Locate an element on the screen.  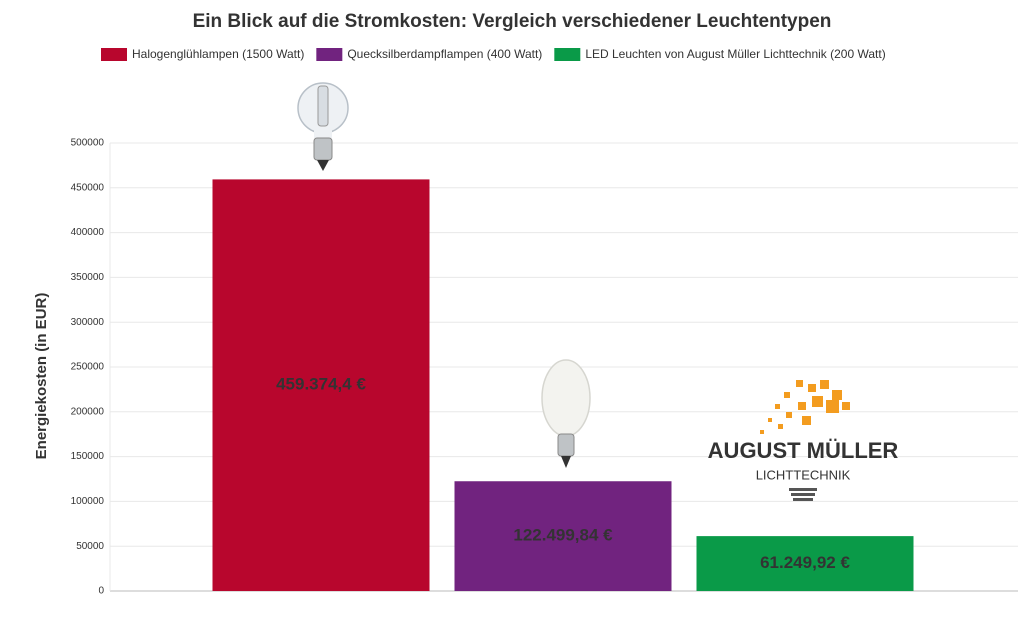
legend-label: Halogenglühlampen (1500 Watt) is located at coordinates (218, 54).